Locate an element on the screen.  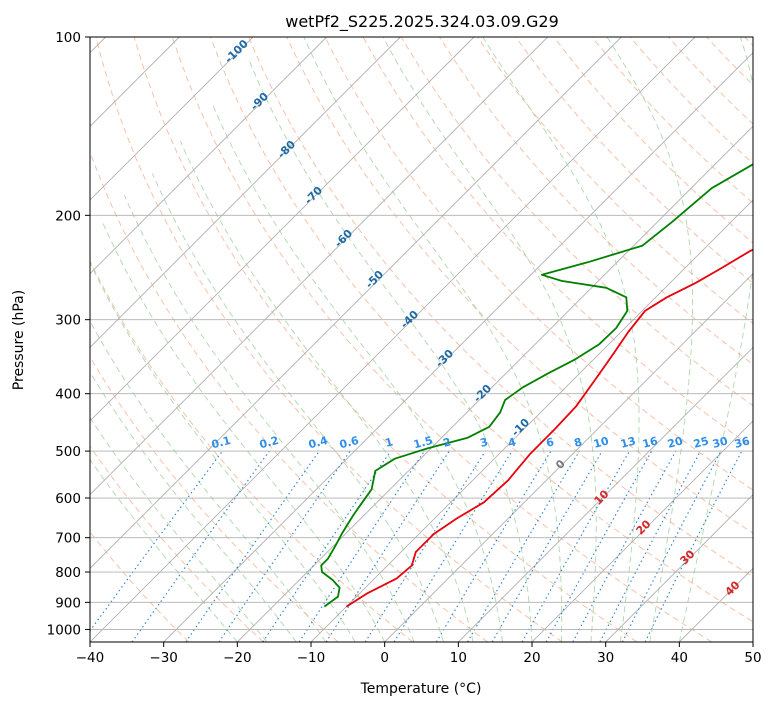
mixing-ratio-label: 0.6 is located at coordinates (349, 443).